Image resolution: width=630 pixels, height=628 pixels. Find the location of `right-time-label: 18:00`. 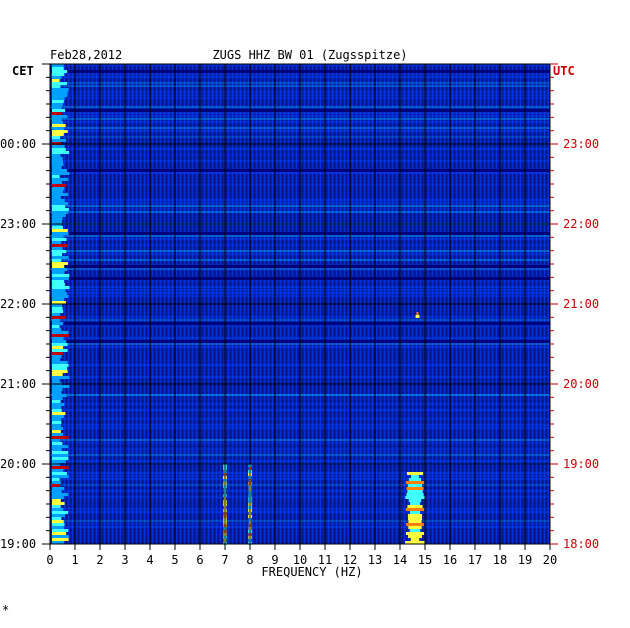

right-time-label: 18:00 is located at coordinates (581, 544).